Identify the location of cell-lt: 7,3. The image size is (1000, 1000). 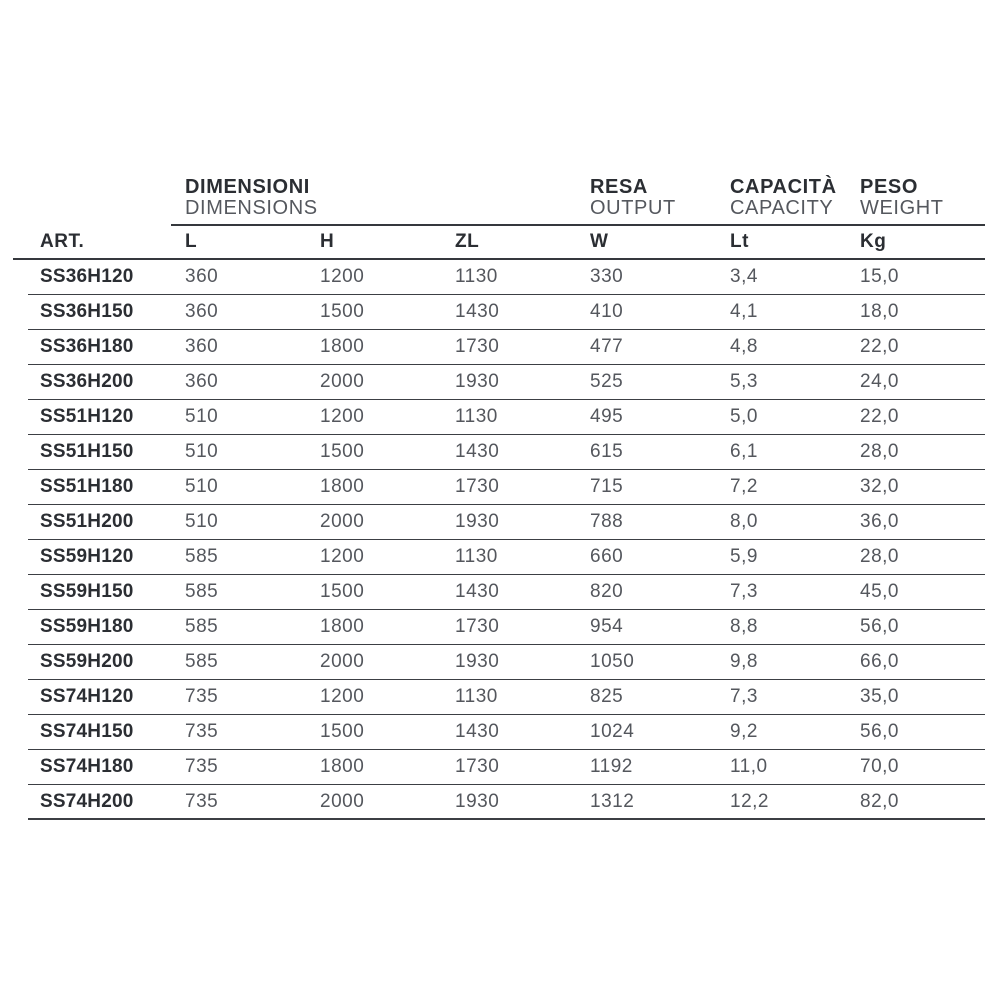
(744, 696).